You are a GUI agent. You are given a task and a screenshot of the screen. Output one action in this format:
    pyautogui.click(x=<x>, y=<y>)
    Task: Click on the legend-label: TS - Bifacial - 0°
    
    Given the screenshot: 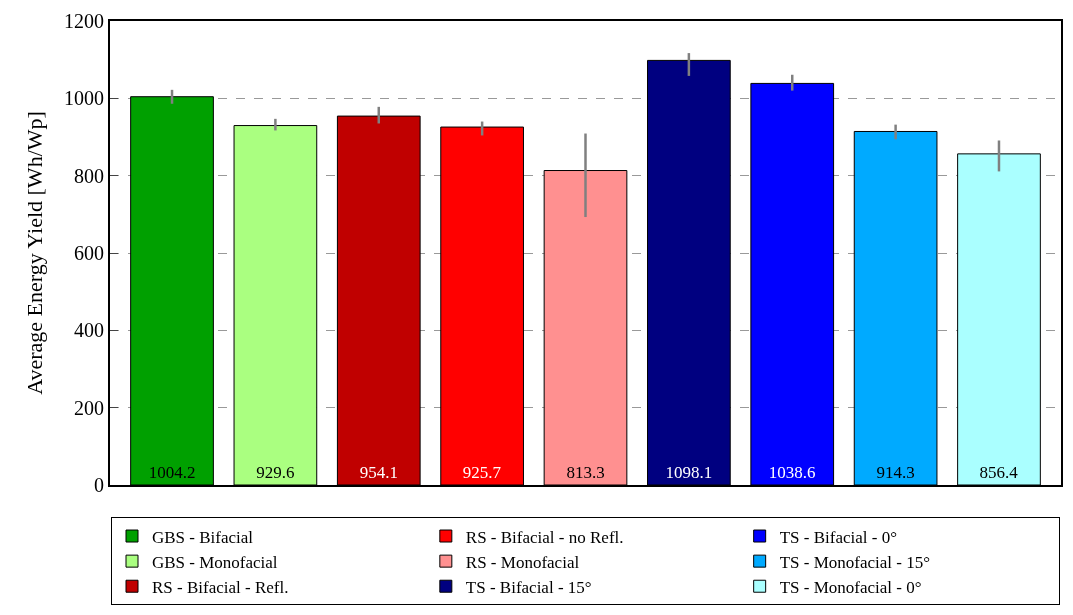 What is the action you would take?
    pyautogui.click(x=838, y=537)
    